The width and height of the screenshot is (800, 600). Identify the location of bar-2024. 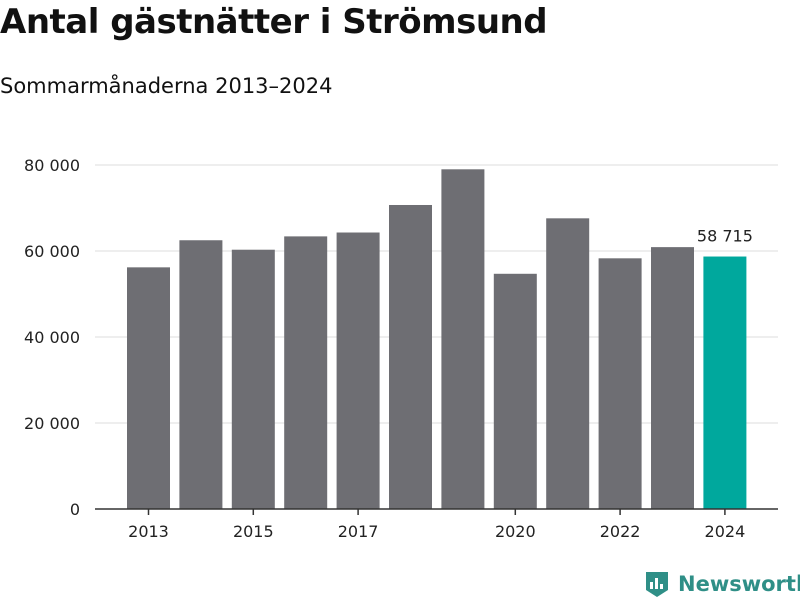
(725, 382).